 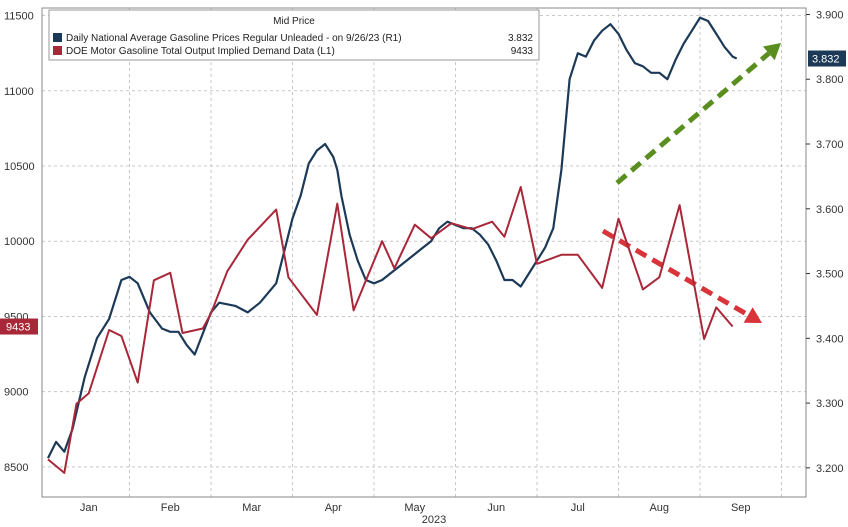 What do you see at coordinates (89, 508) in the screenshot?
I see `month-label: Jan` at bounding box center [89, 508].